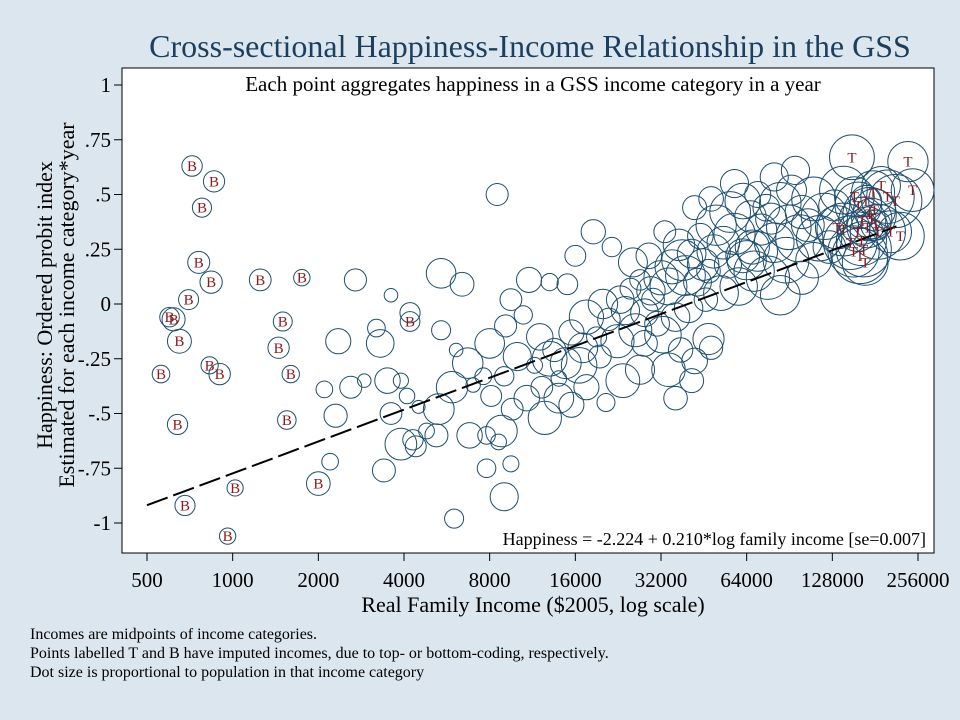 The width and height of the screenshot is (960, 720). What do you see at coordinates (99, 414) in the screenshot?
I see `y-tick-label: -.5` at bounding box center [99, 414].